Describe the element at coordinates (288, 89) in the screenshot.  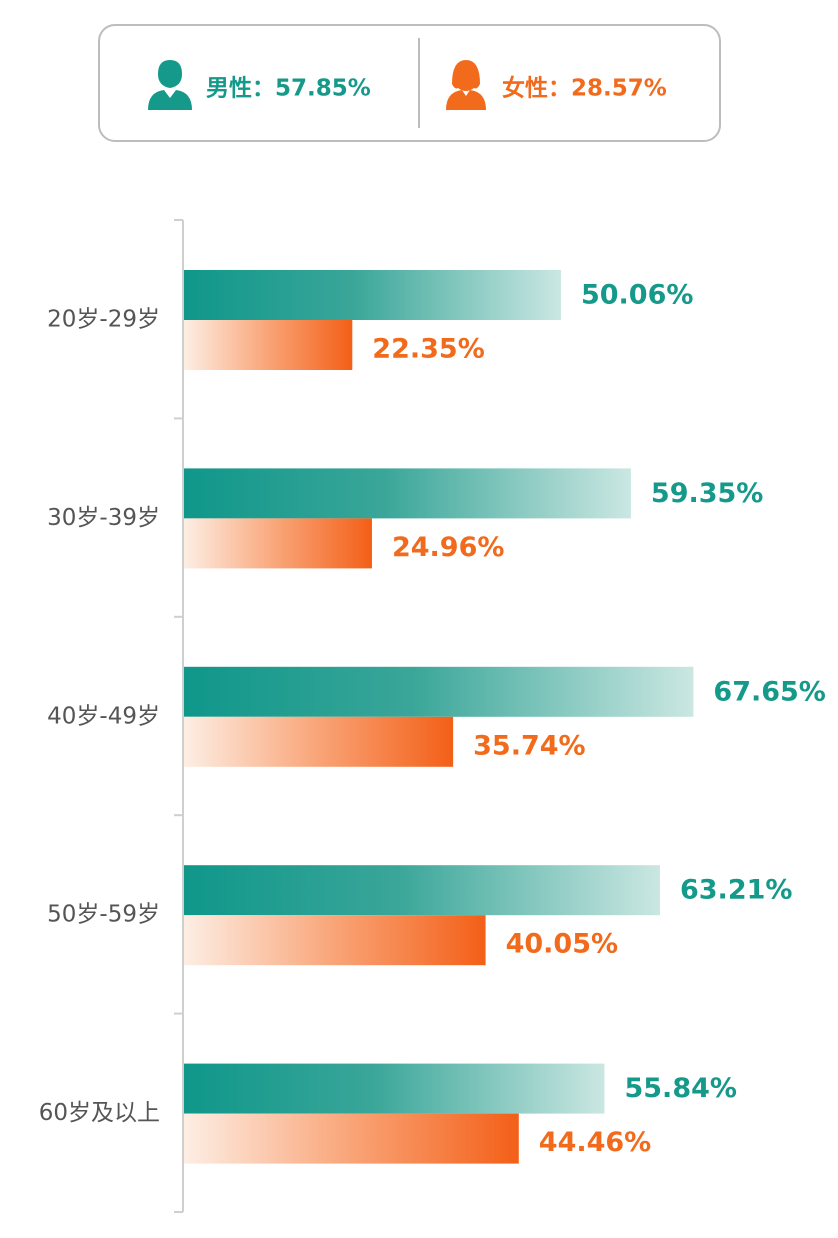
I see `legend-label: 男性：57.85%` at that location.